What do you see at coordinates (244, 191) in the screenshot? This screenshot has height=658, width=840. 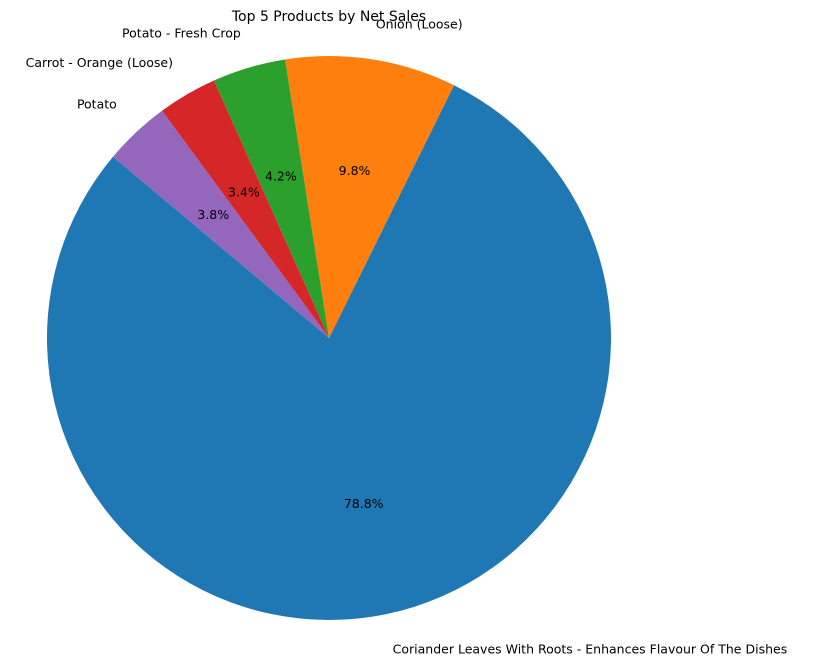 I see `pie-percent-label-3: 3.4%` at bounding box center [244, 191].